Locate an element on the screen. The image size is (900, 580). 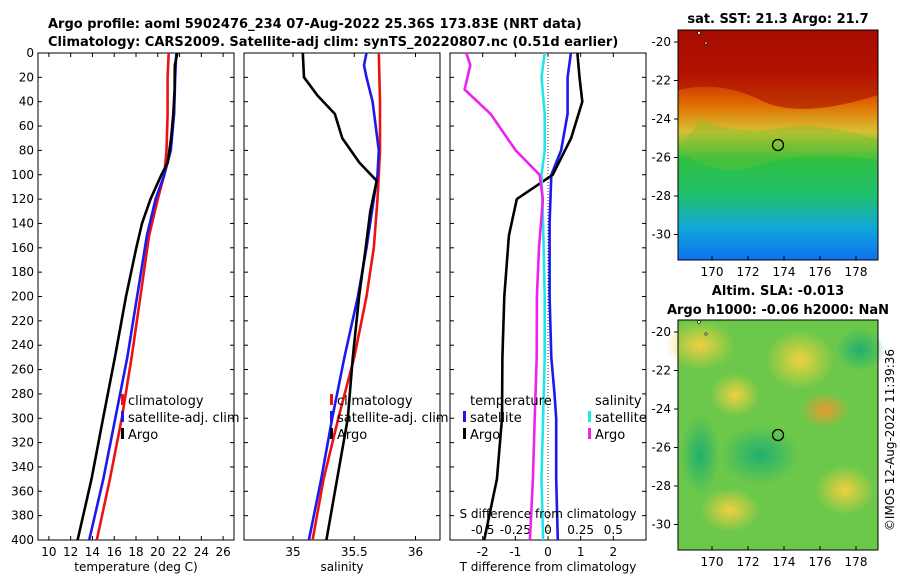
difference-top-axis: -0.5-0.2500.250.5 is located at coordinates (547, 530).